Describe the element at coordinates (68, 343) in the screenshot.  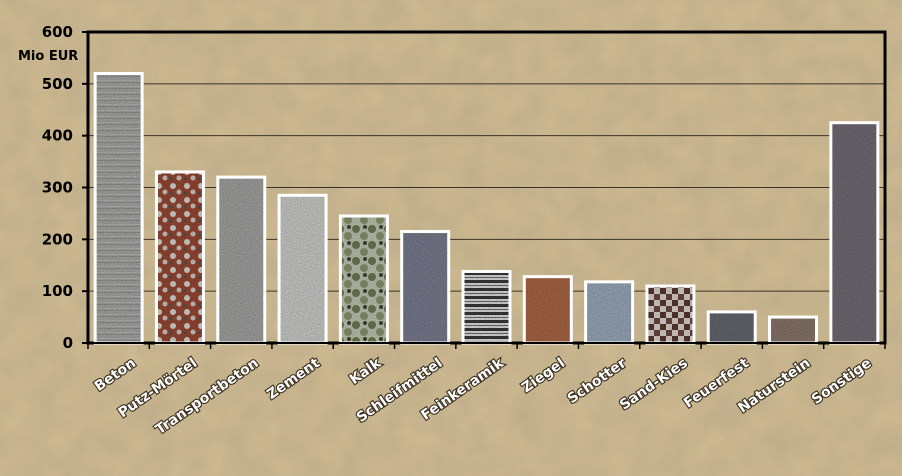
I see `y-tick-label: 0` at that location.